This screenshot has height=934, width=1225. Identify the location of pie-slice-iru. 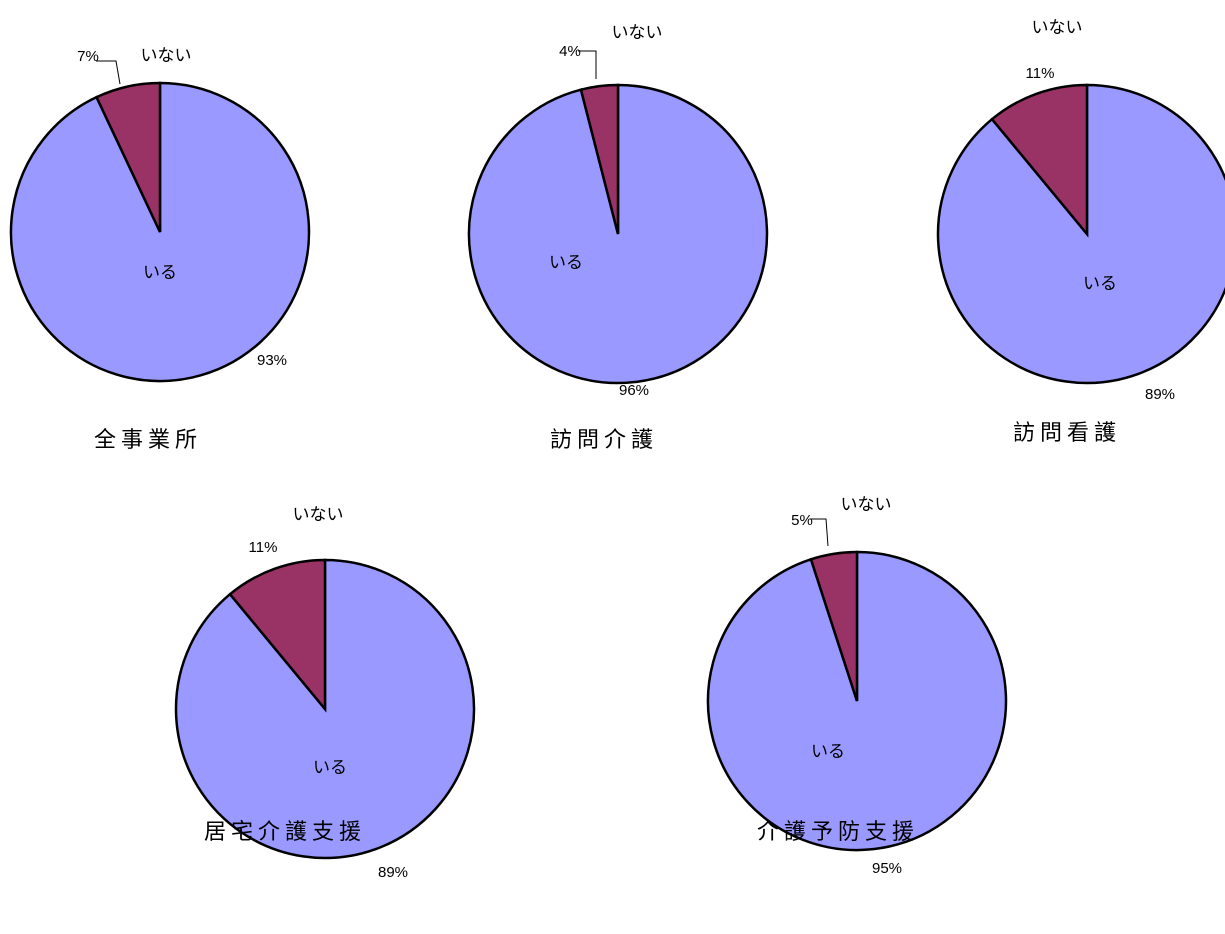
(1080, 234).